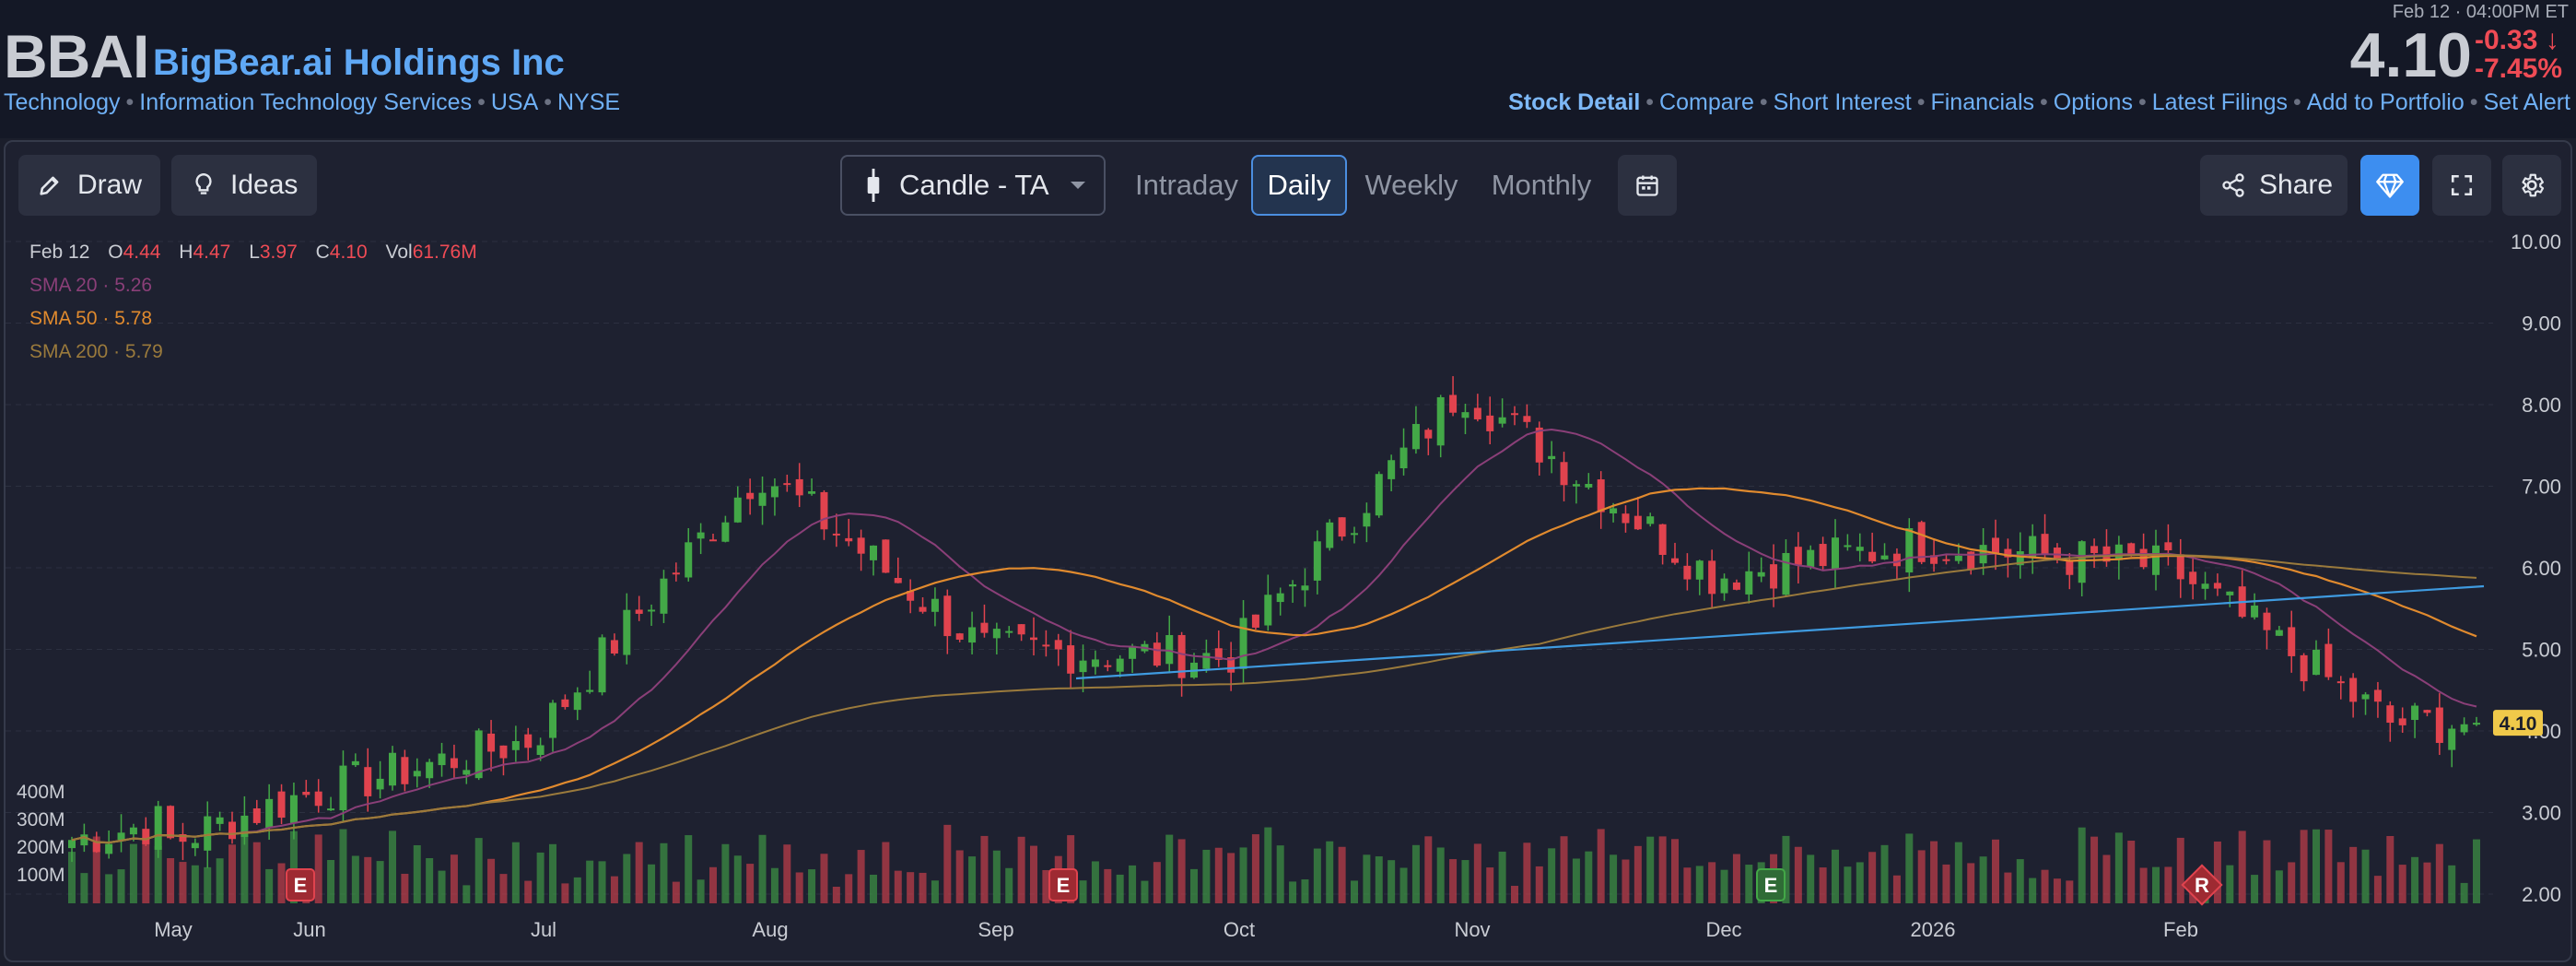 The image size is (2576, 966). Describe the element at coordinates (1299, 185) in the screenshot. I see `period-daily: Daily` at that location.